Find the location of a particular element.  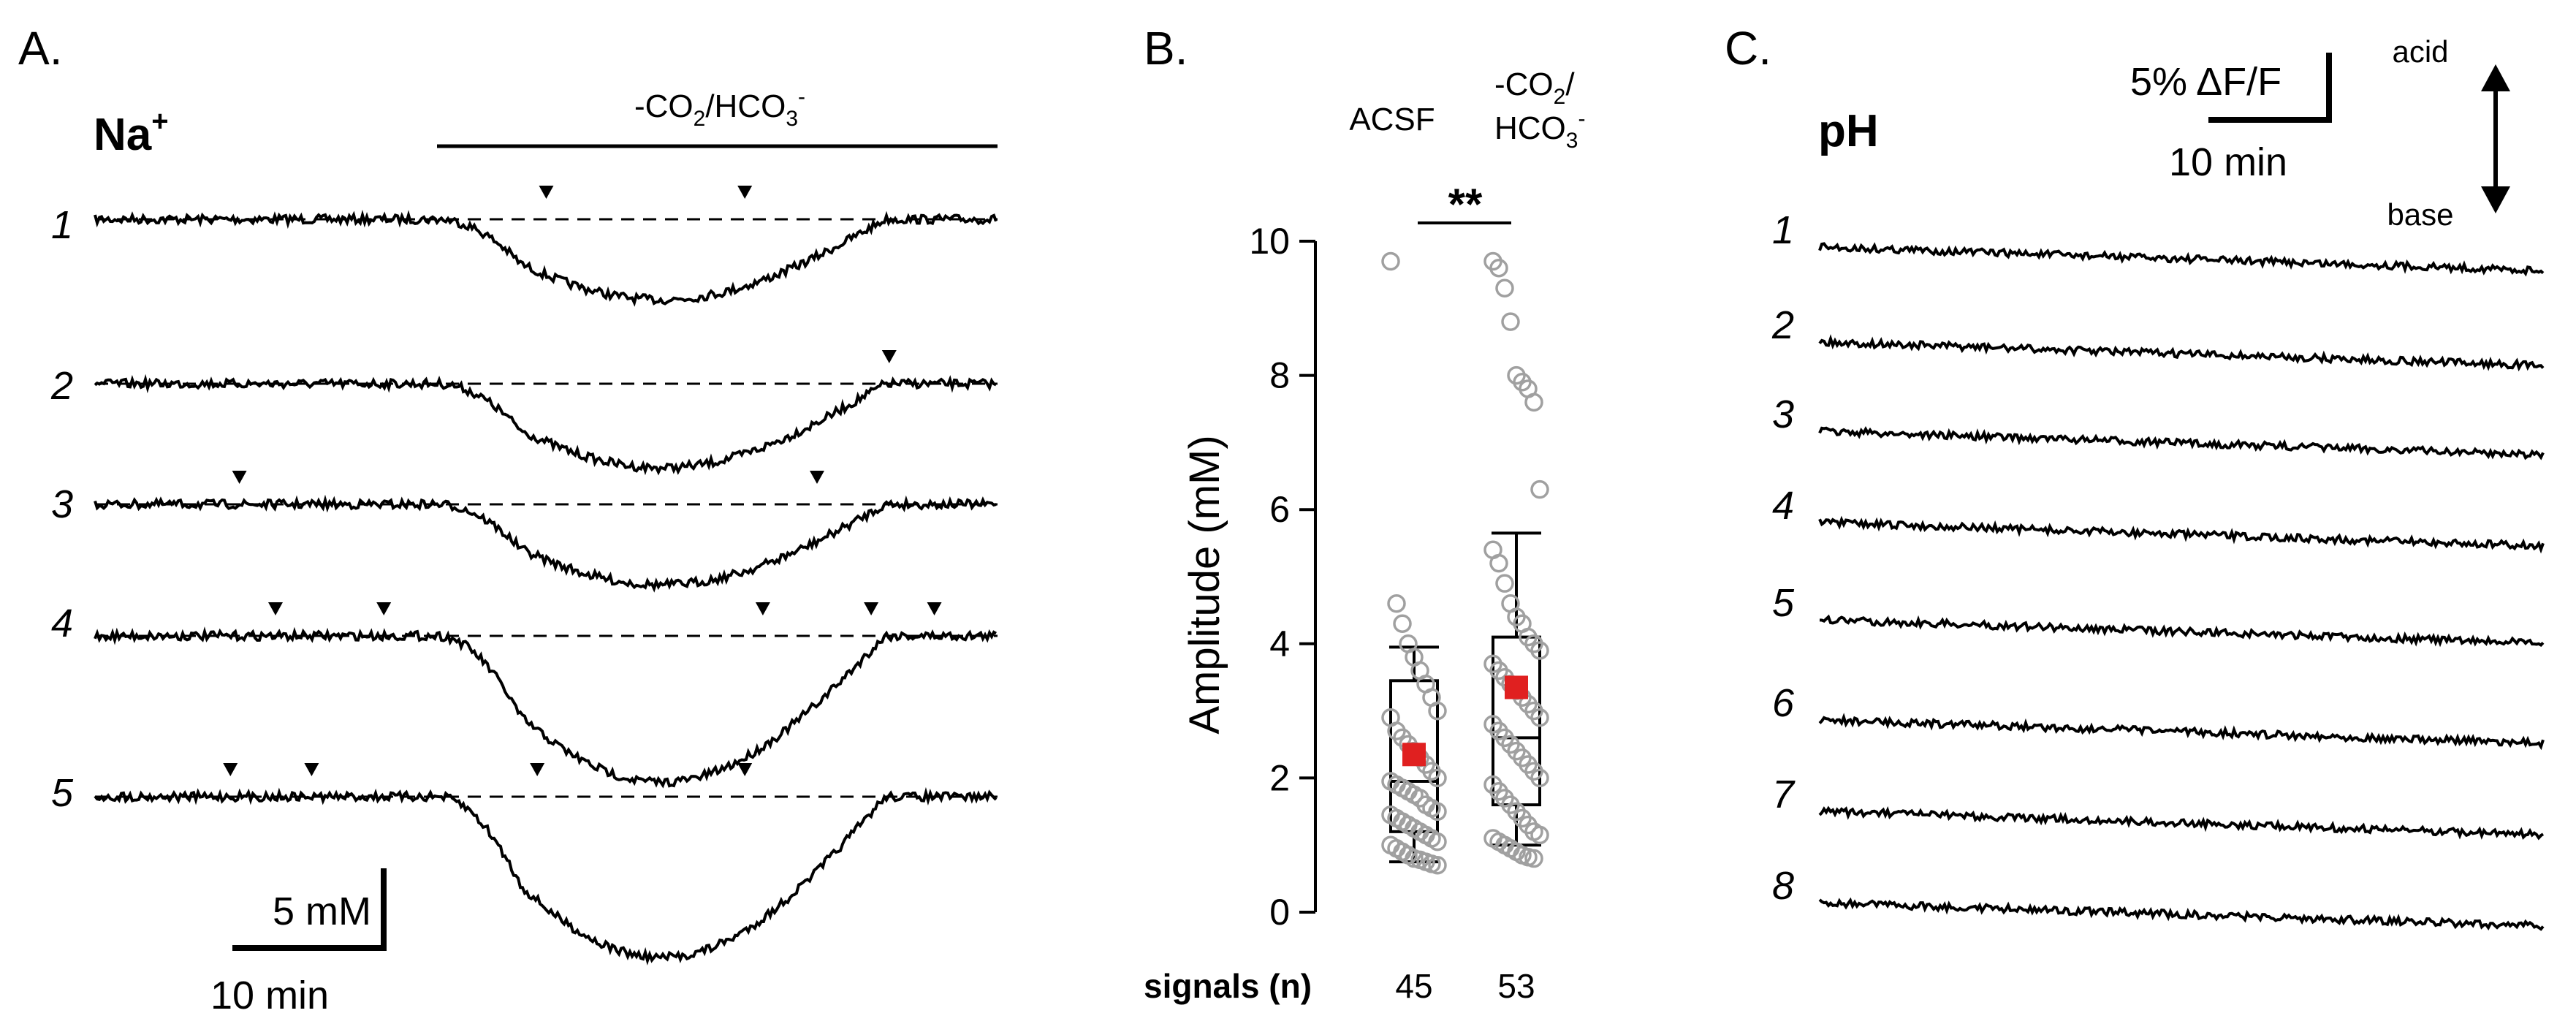

group-label-co2-line1: -CO2/ is located at coordinates (1535, 88).